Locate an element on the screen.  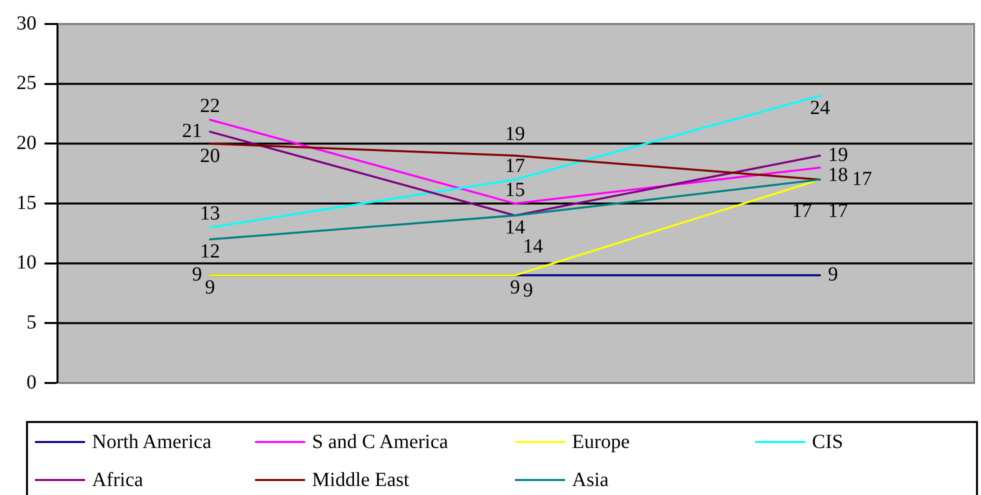
legend-label: North America is located at coordinates (152, 442).